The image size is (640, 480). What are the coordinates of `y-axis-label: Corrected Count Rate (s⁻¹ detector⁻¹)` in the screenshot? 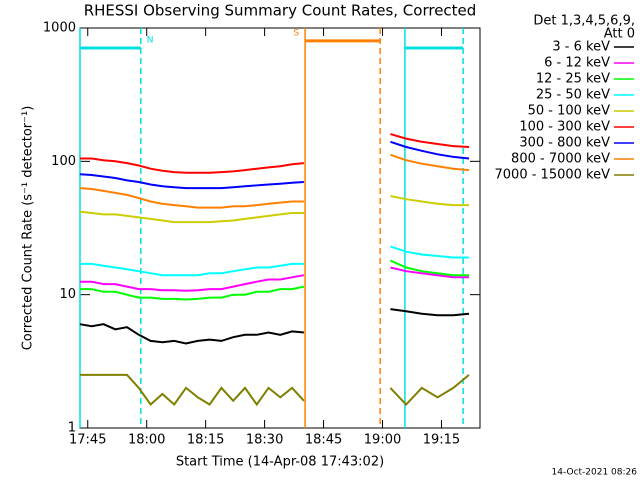 It's located at (28, 228).